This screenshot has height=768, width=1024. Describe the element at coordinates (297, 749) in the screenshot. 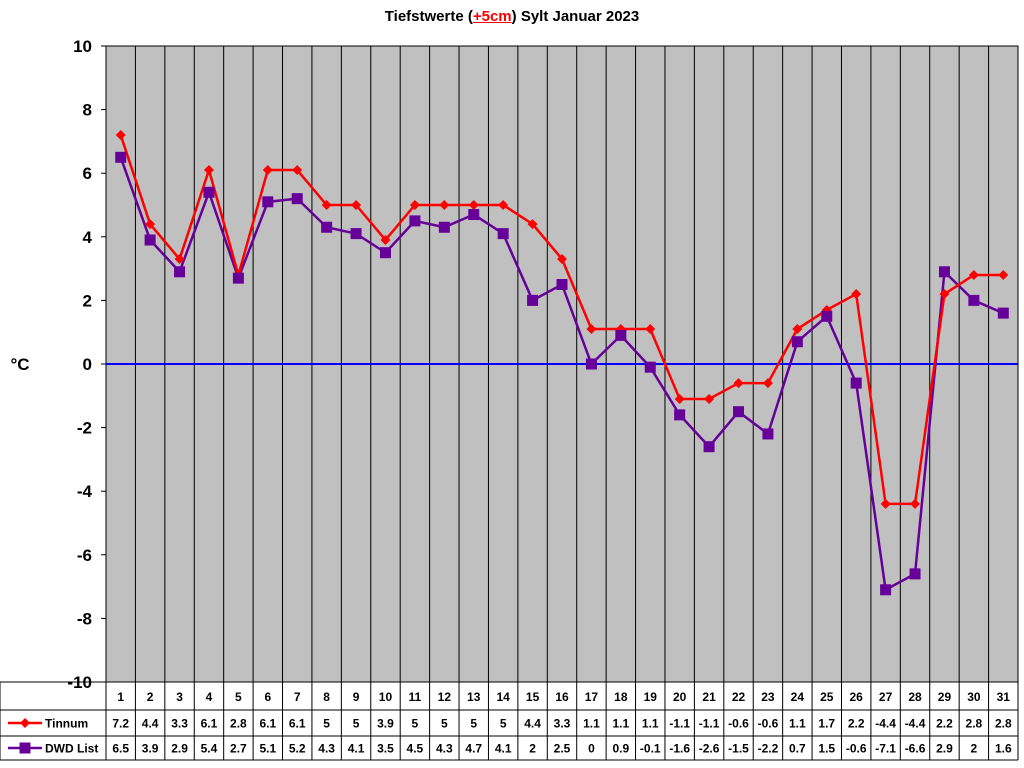

I see `data-label-1: 5.2` at that location.